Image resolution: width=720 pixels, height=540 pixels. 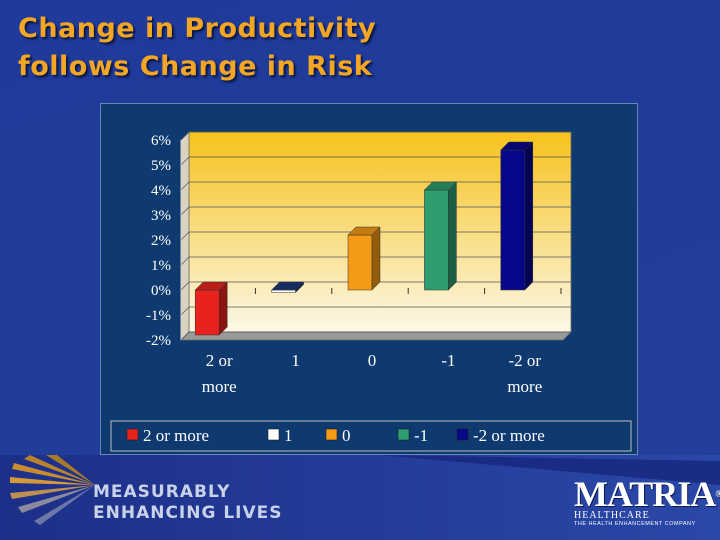 I want to click on brand-slogan: THE HEALTH ENHANCEMENT COMPANY, so click(x=635, y=524).